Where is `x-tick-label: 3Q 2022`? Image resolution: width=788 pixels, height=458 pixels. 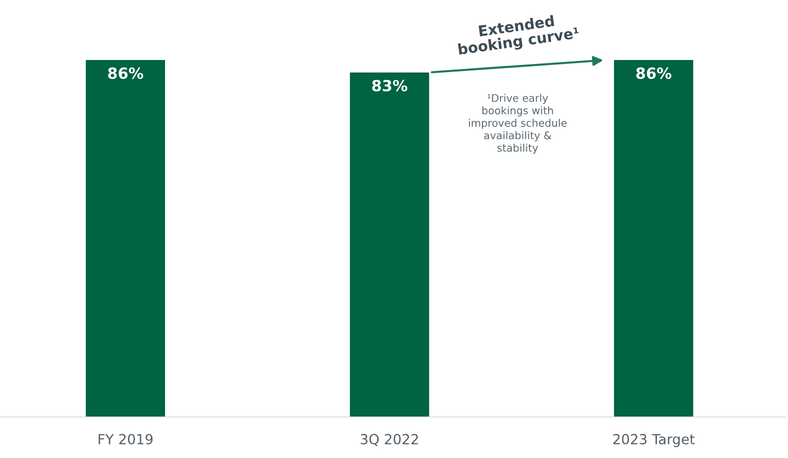 x-tick-label: 3Q 2022 is located at coordinates (389, 440).